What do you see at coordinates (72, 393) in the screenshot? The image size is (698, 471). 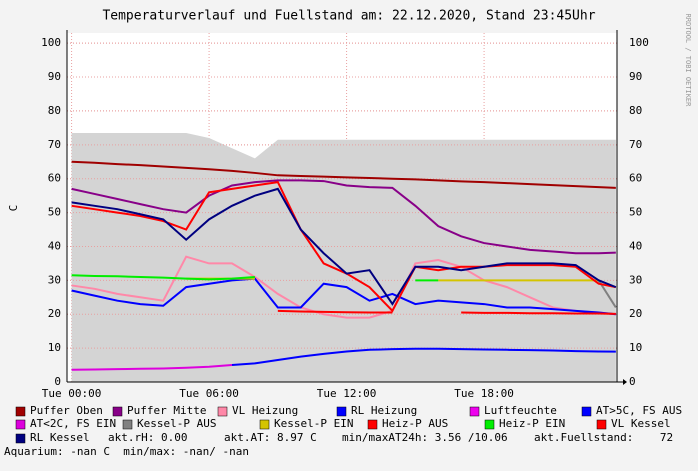 I see `x-tick-label: Tue 00:00` at bounding box center [72, 393].